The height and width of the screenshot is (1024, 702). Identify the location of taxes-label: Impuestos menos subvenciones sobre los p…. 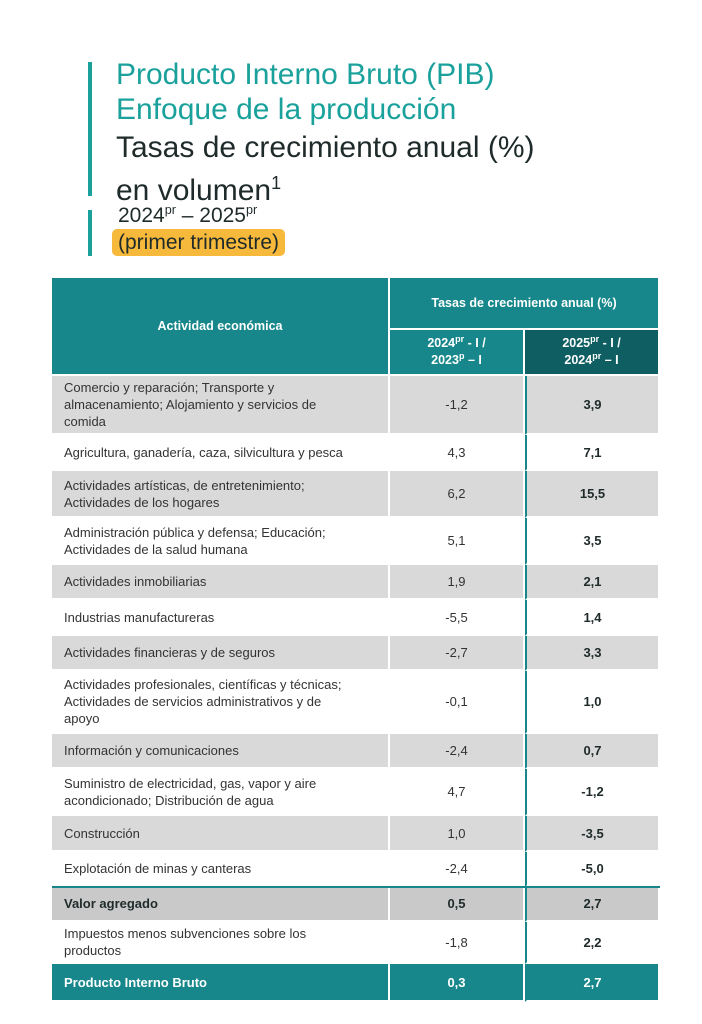
(221, 943).